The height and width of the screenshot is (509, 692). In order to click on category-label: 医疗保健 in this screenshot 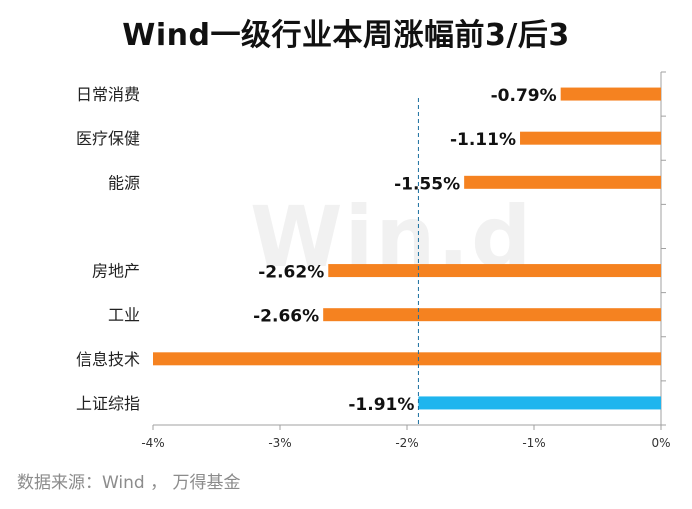, I will do `click(108, 138)`.